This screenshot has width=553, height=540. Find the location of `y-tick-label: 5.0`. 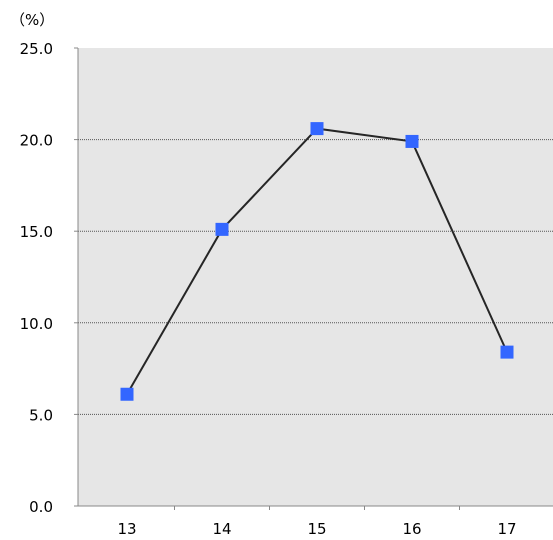

y-tick-label: 5.0 is located at coordinates (41, 415).